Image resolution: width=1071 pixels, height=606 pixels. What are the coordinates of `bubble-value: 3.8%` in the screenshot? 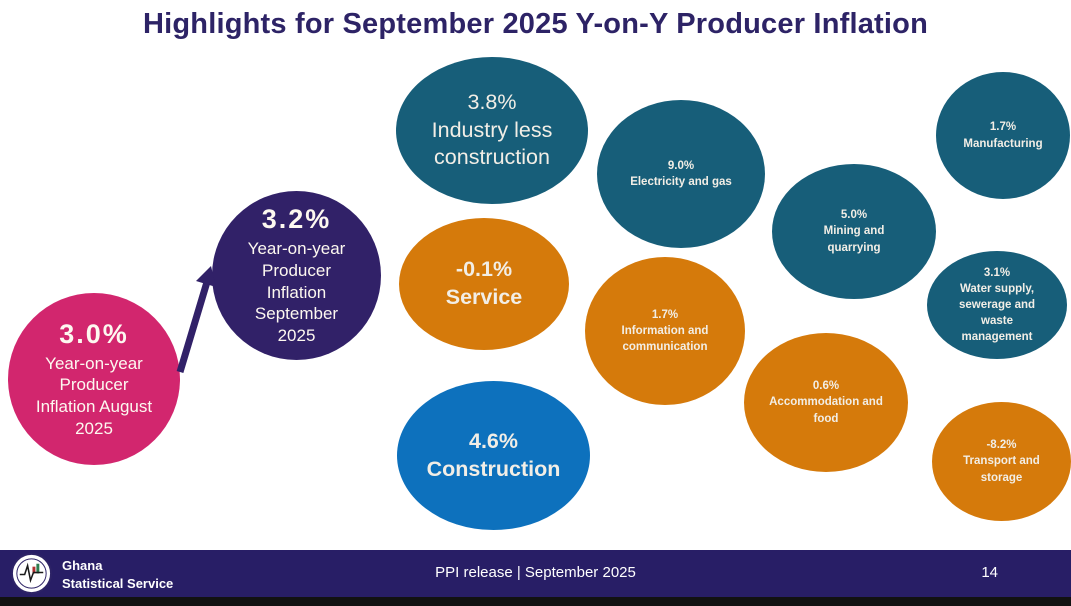 It's located at (492, 101).